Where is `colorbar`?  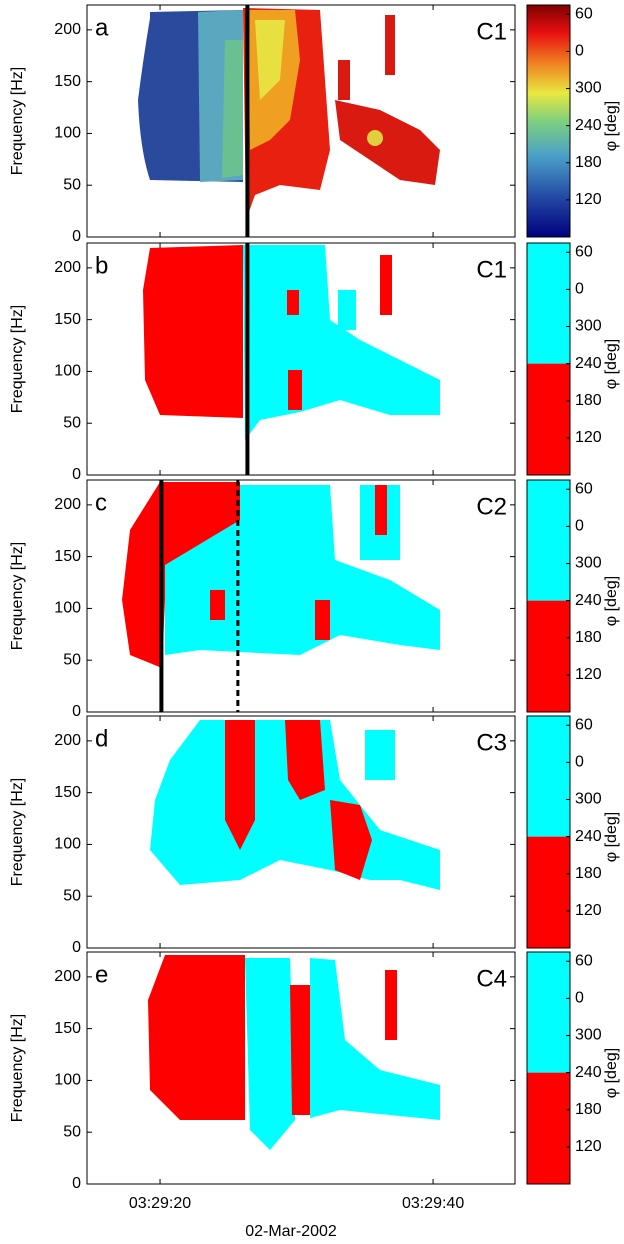
colorbar is located at coordinates (548, 121).